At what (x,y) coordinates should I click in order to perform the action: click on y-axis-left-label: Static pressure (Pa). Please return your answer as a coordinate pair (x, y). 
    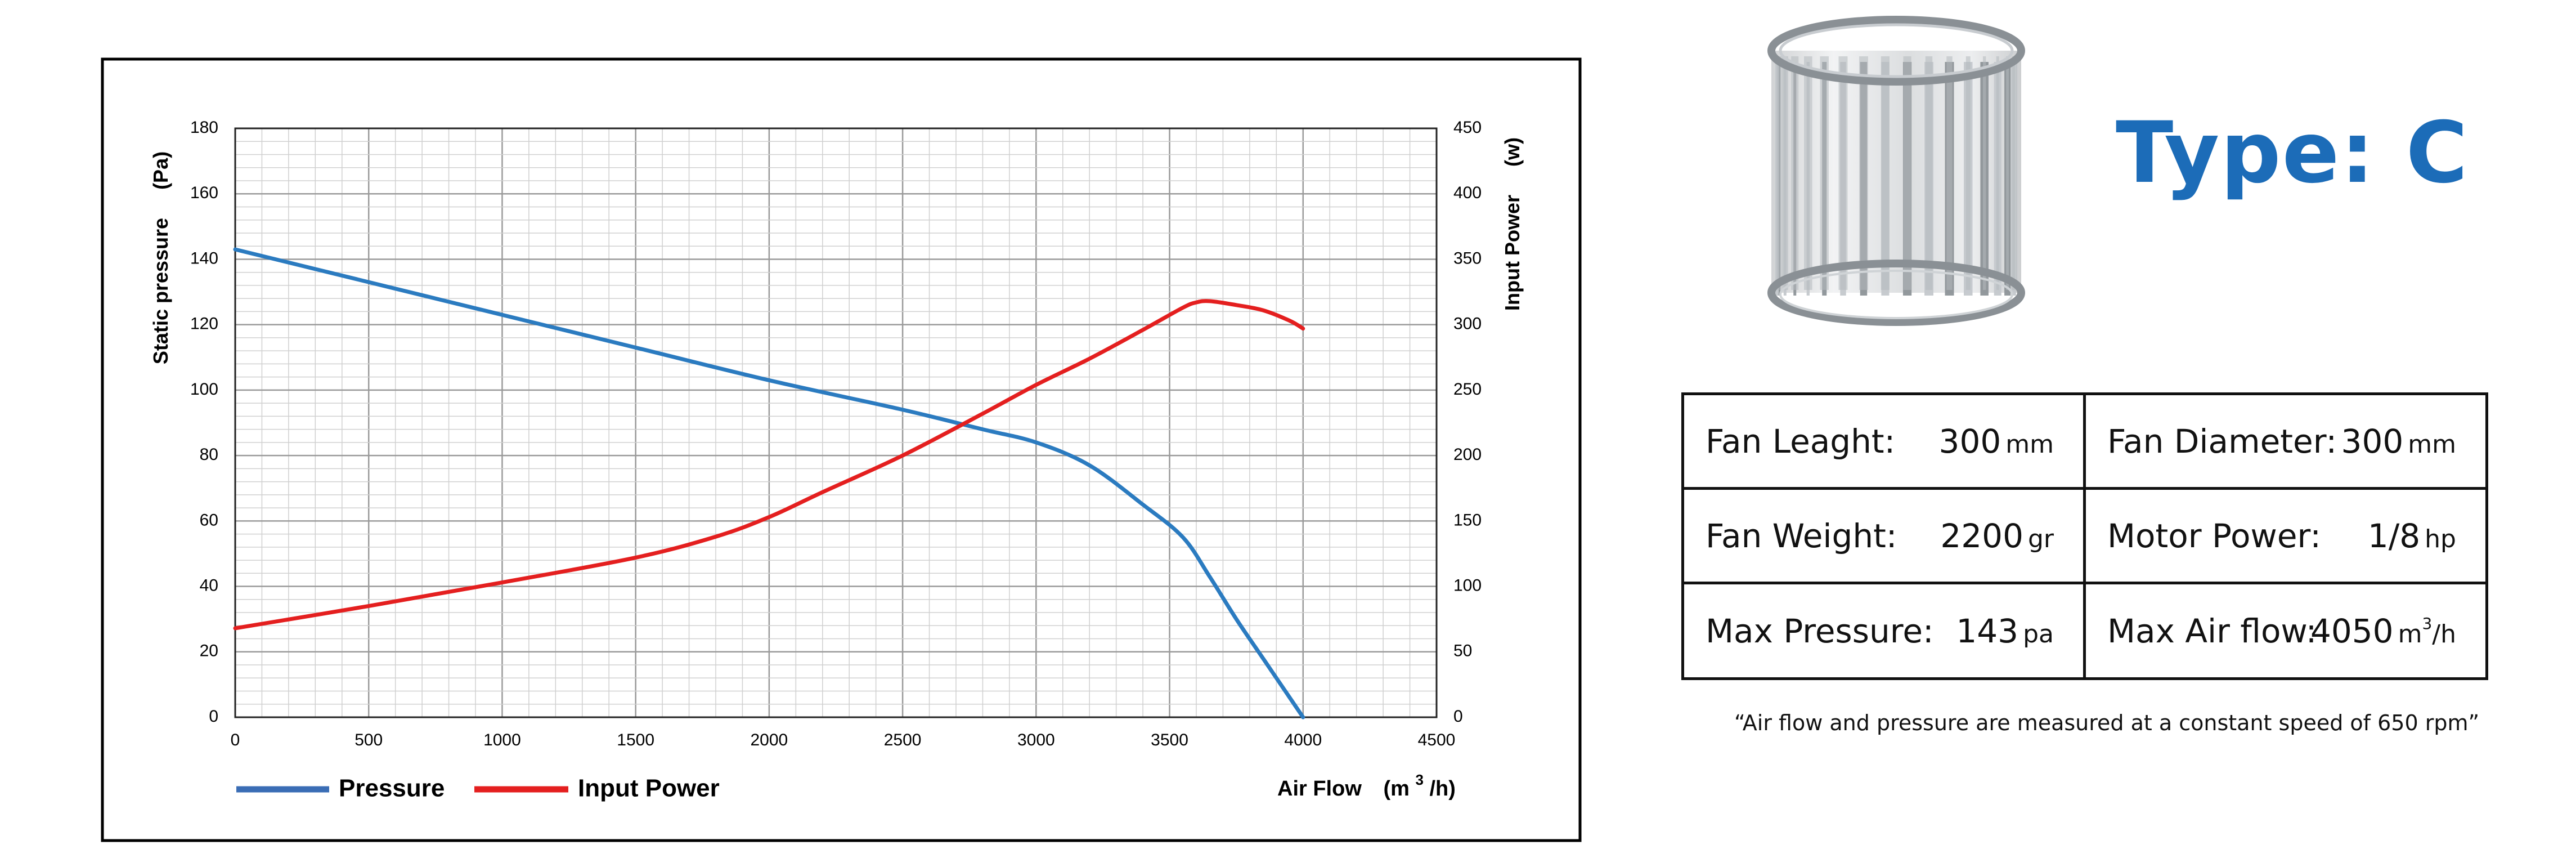
    Looking at the image, I should click on (160, 257).